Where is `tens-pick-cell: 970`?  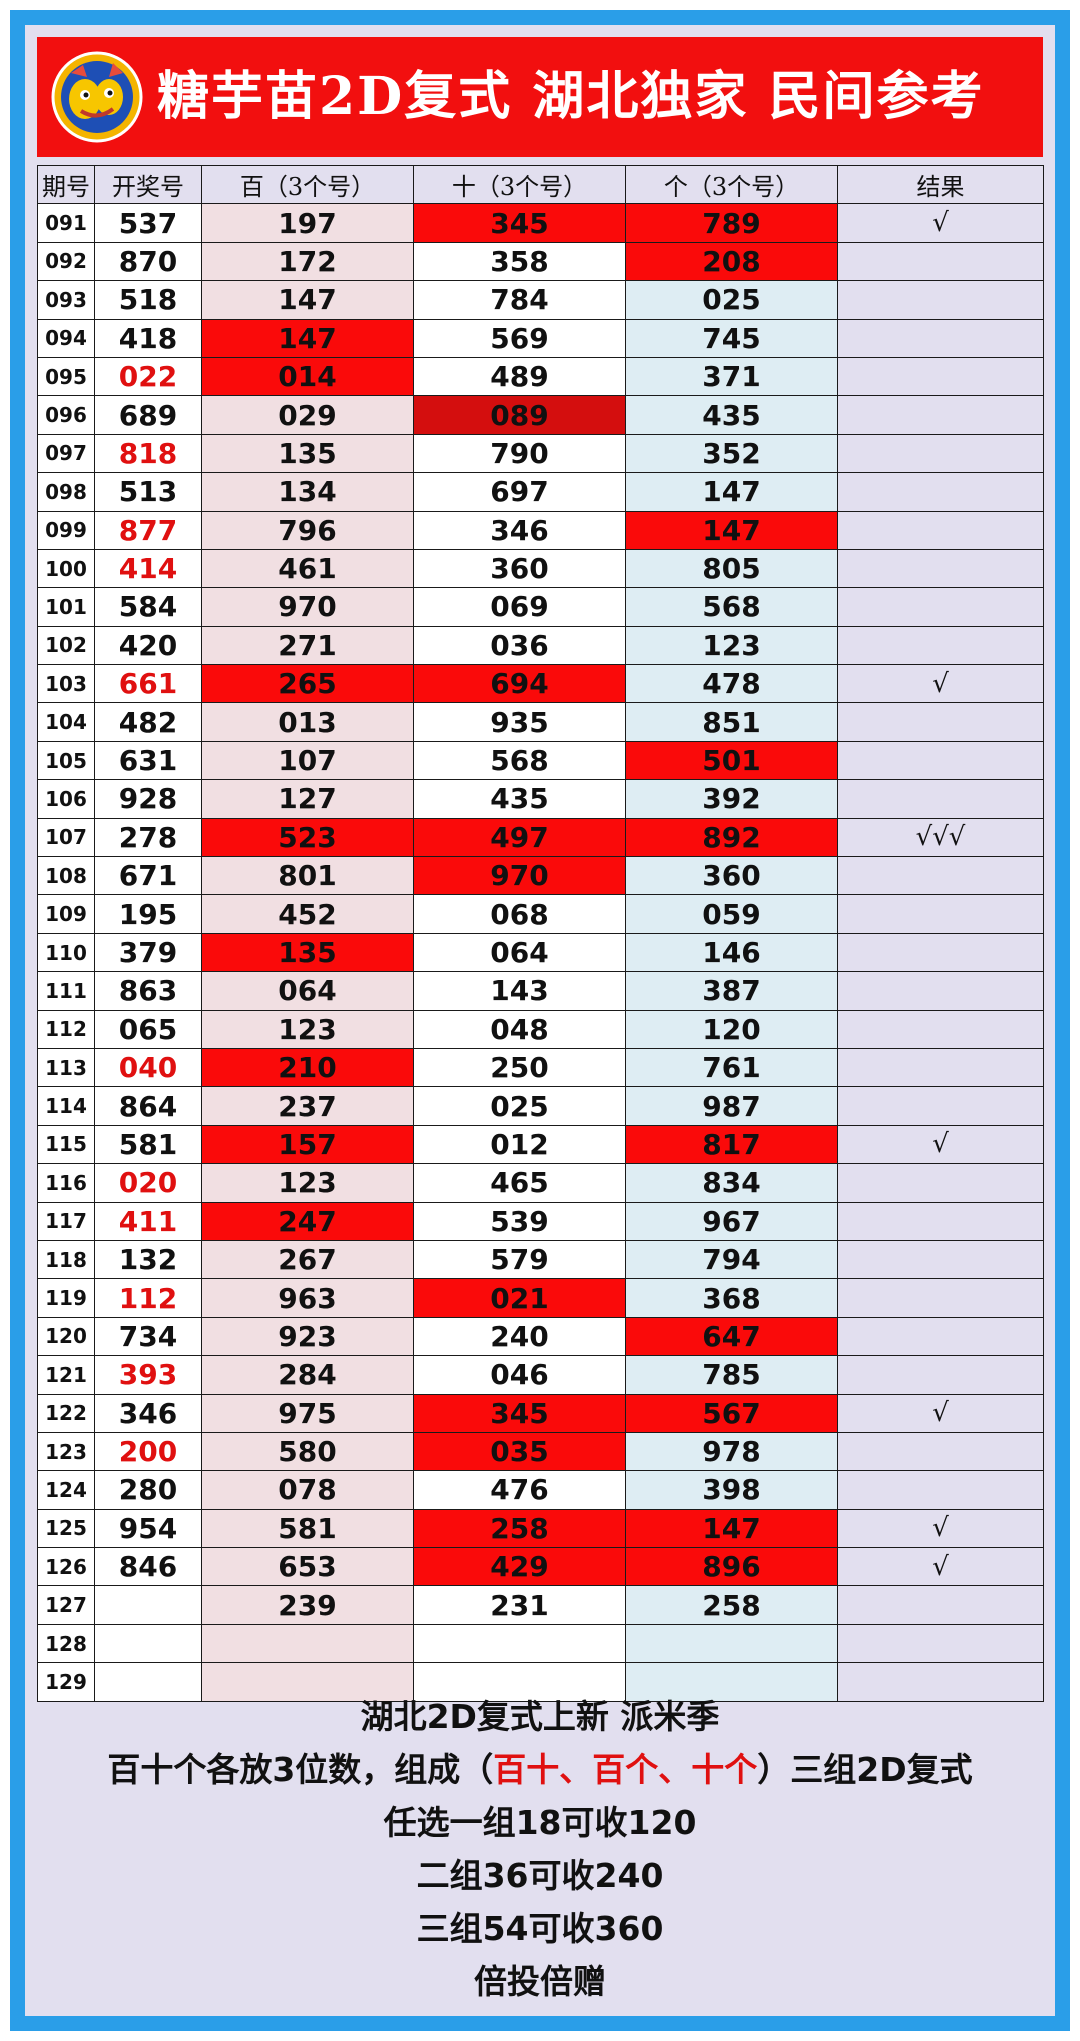
tens-pick-cell: 970 is located at coordinates (519, 876).